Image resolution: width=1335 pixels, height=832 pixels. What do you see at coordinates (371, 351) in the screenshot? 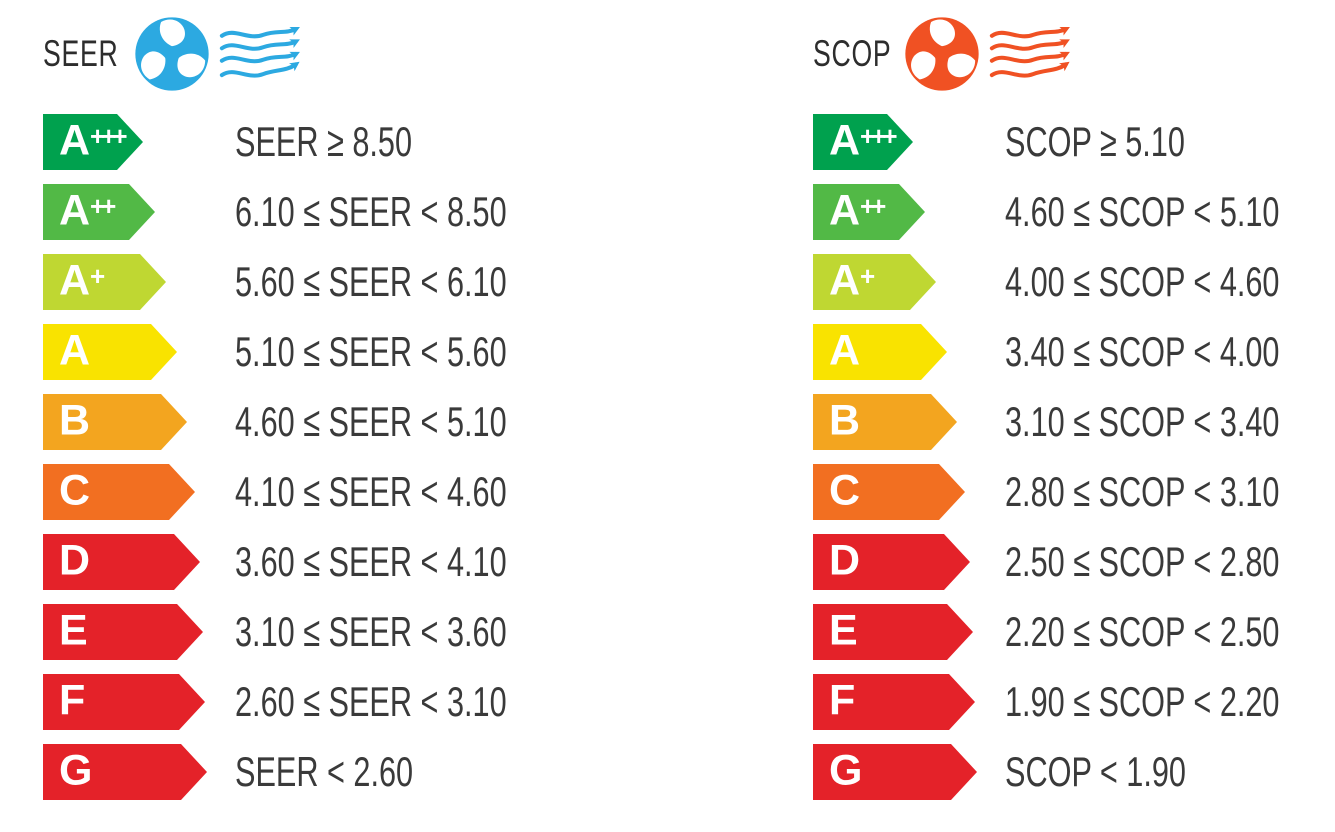
I see `rating-range: 5.10 ≤ SEER < 5.60` at bounding box center [371, 351].